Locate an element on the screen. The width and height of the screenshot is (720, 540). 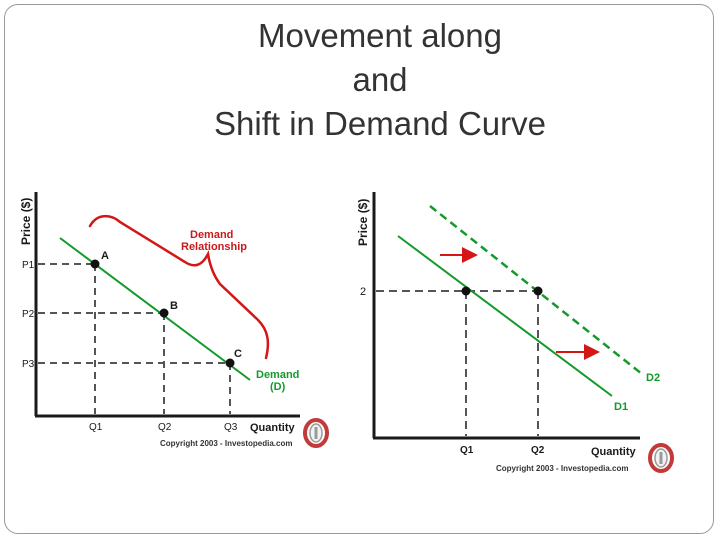
demand-relationship-bracket is located at coordinates (179, 287).